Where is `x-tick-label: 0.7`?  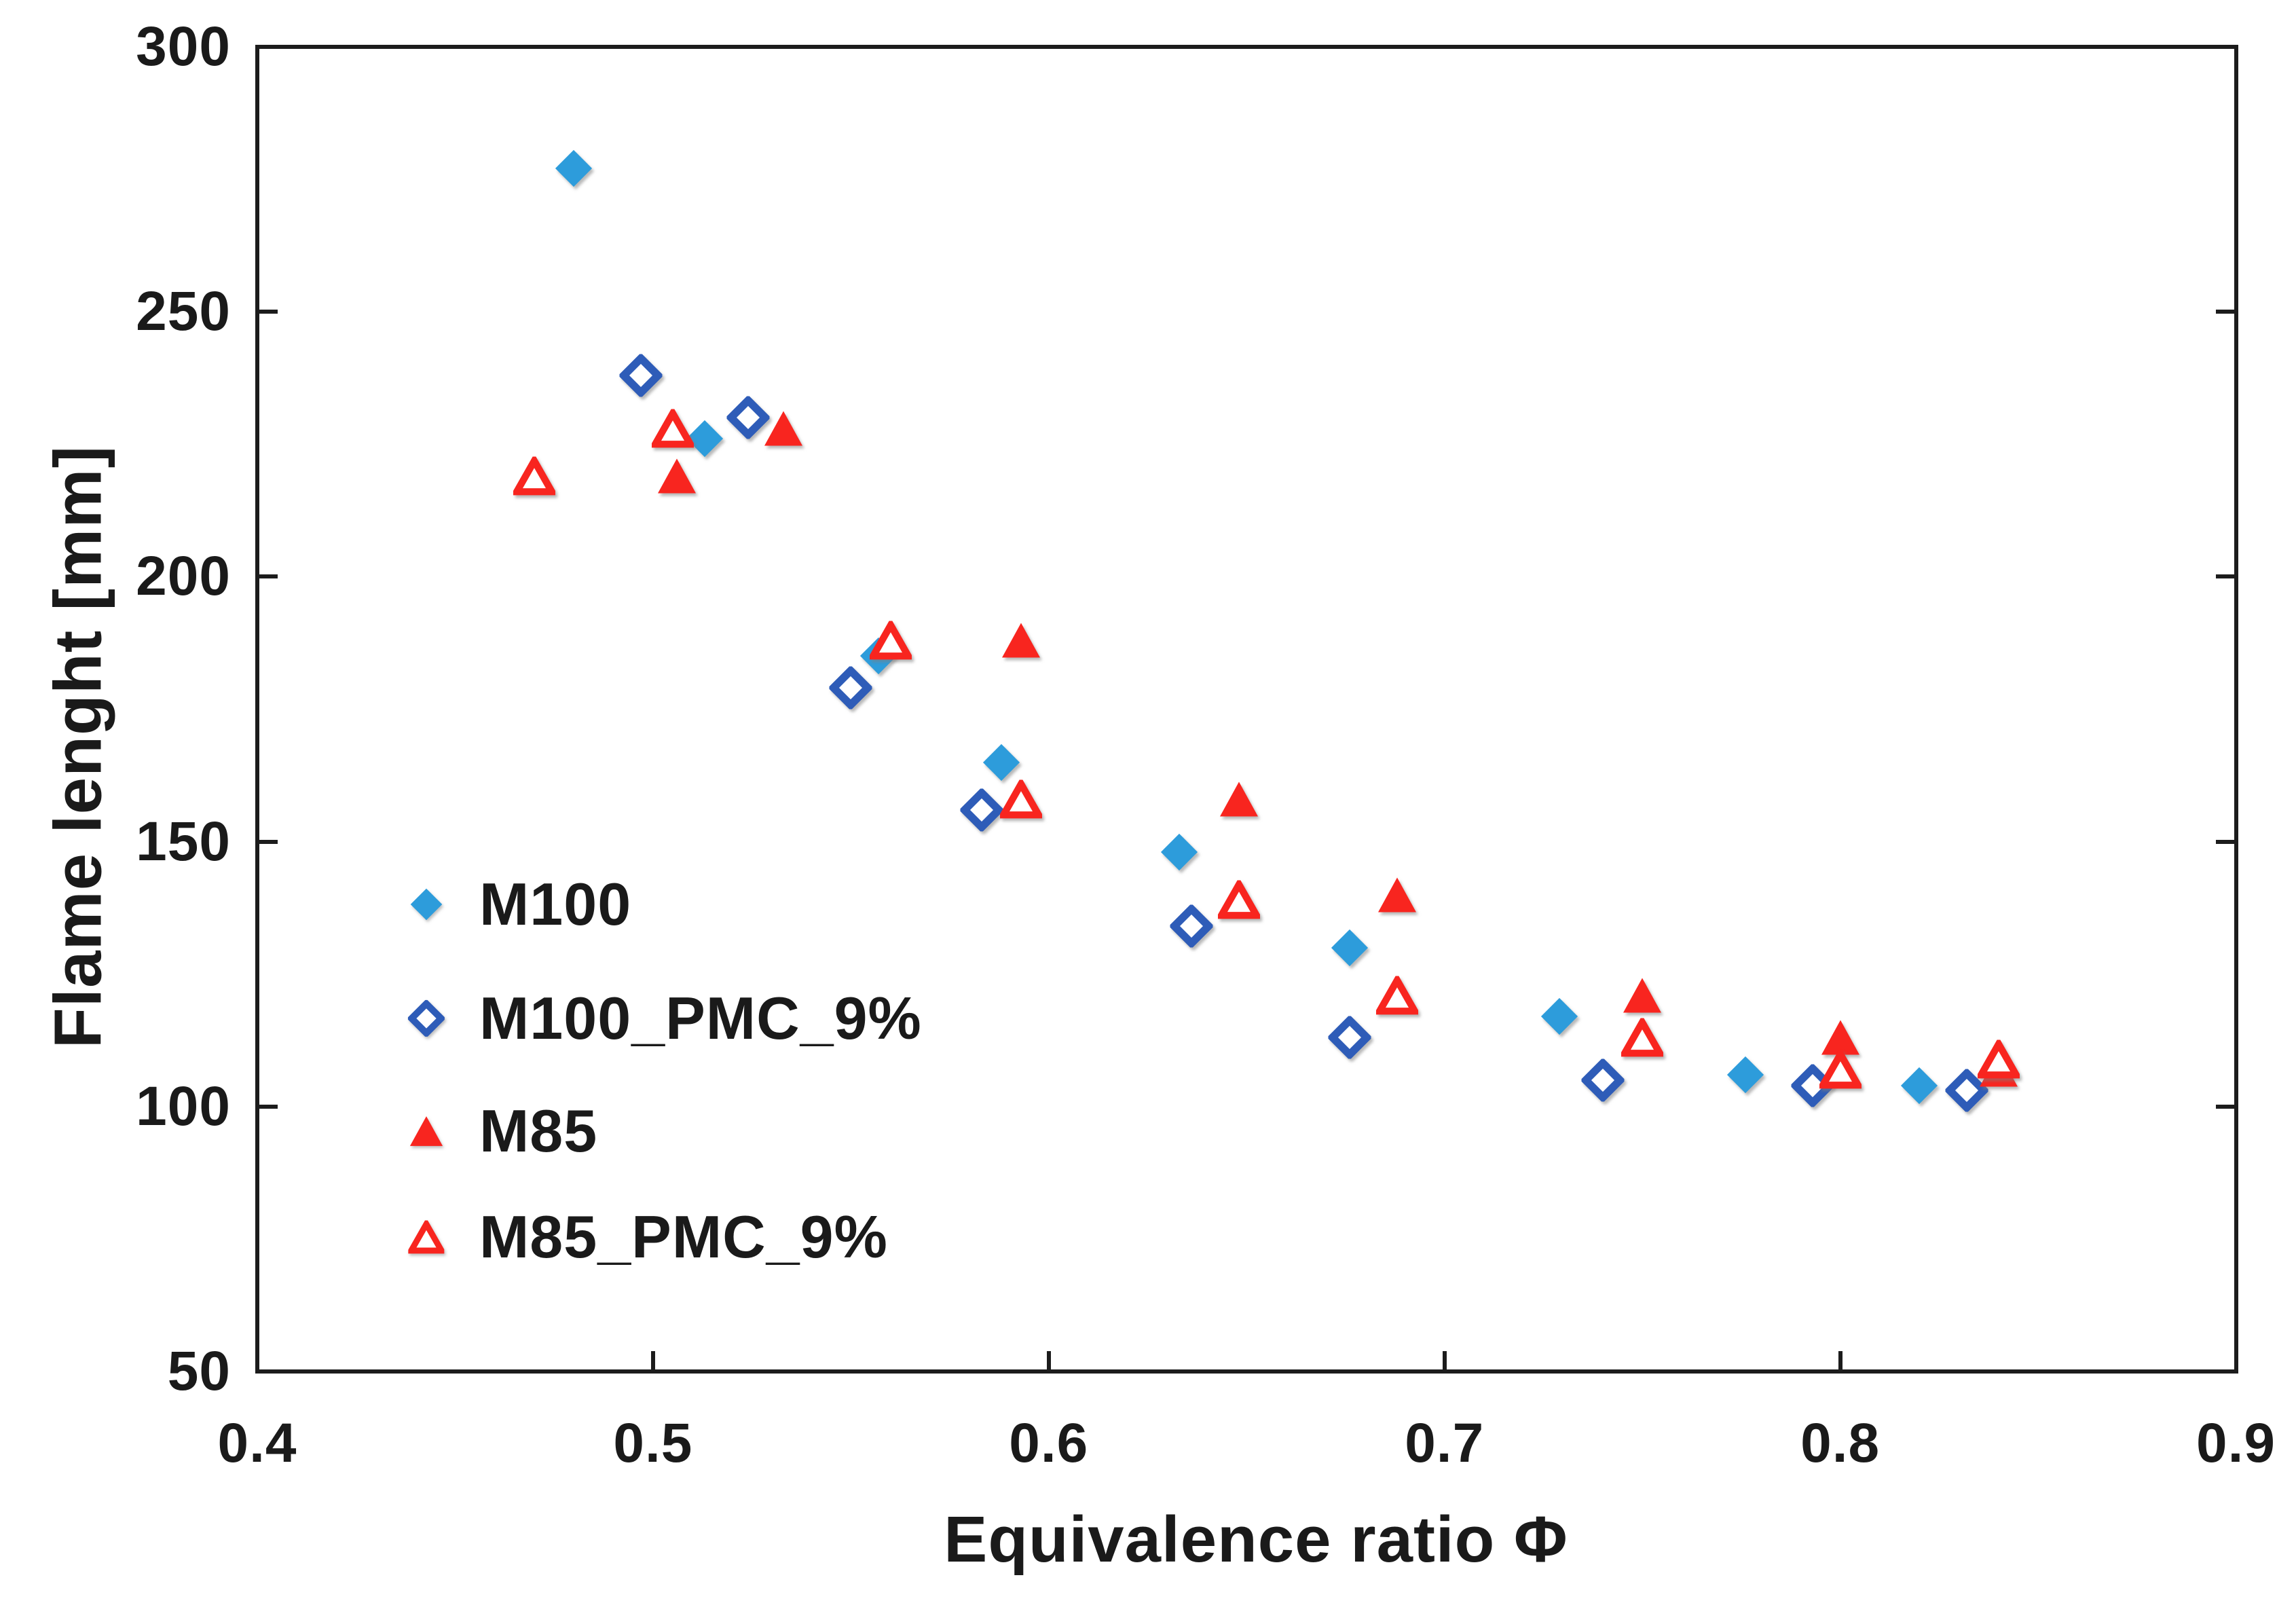
x-tick-label: 0.7 is located at coordinates (1445, 1443).